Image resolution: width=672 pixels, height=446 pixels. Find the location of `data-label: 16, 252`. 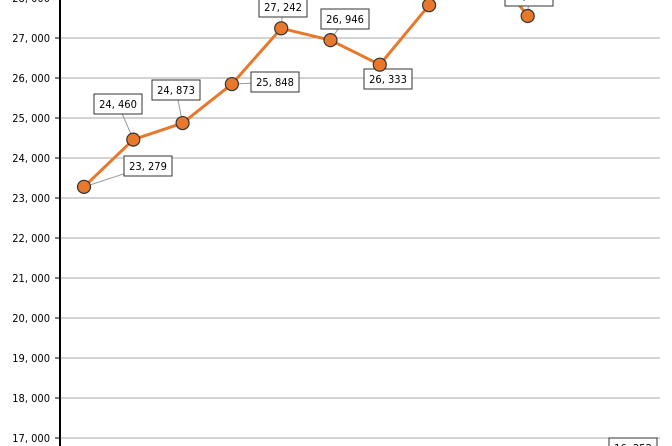

data-label: 16, 252 is located at coordinates (633, 444).